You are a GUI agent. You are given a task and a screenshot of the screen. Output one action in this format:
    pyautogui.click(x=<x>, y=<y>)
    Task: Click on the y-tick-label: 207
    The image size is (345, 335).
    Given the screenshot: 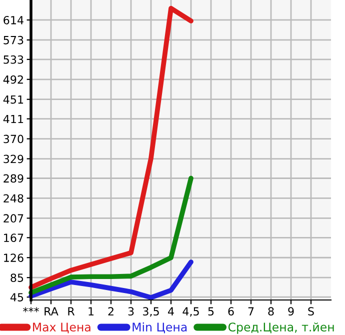 What is the action you would take?
    pyautogui.click(x=14, y=218)
    